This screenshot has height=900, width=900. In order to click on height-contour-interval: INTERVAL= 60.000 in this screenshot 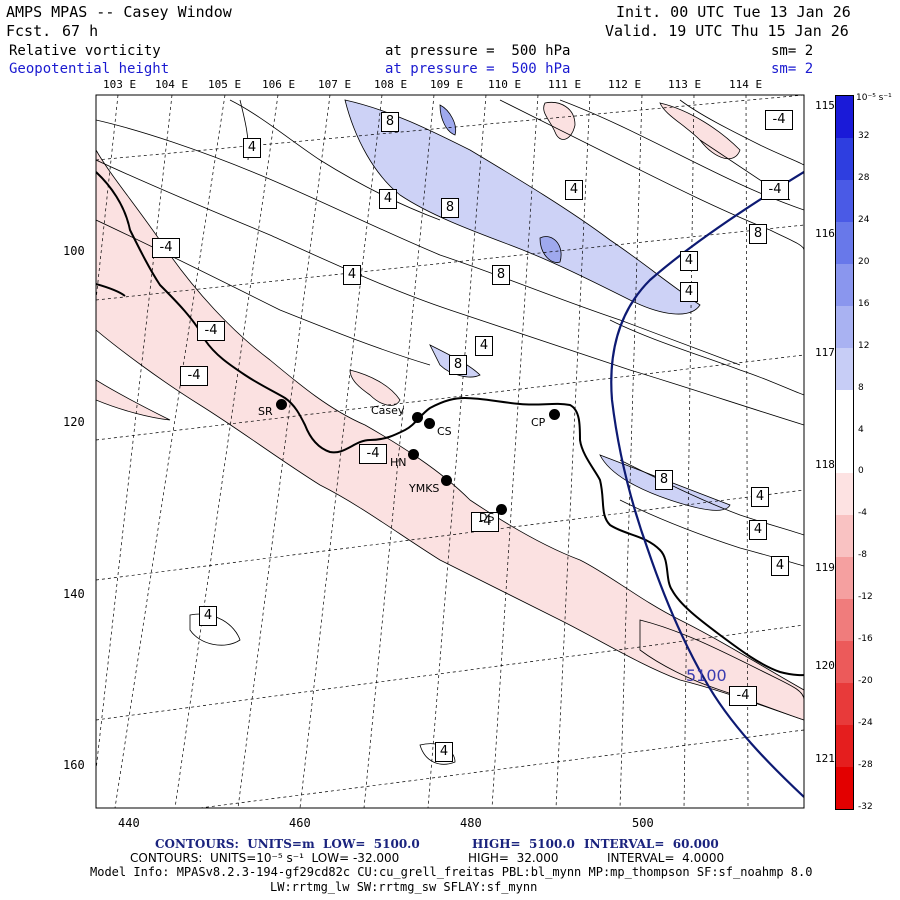, I will do `click(651, 844)`.